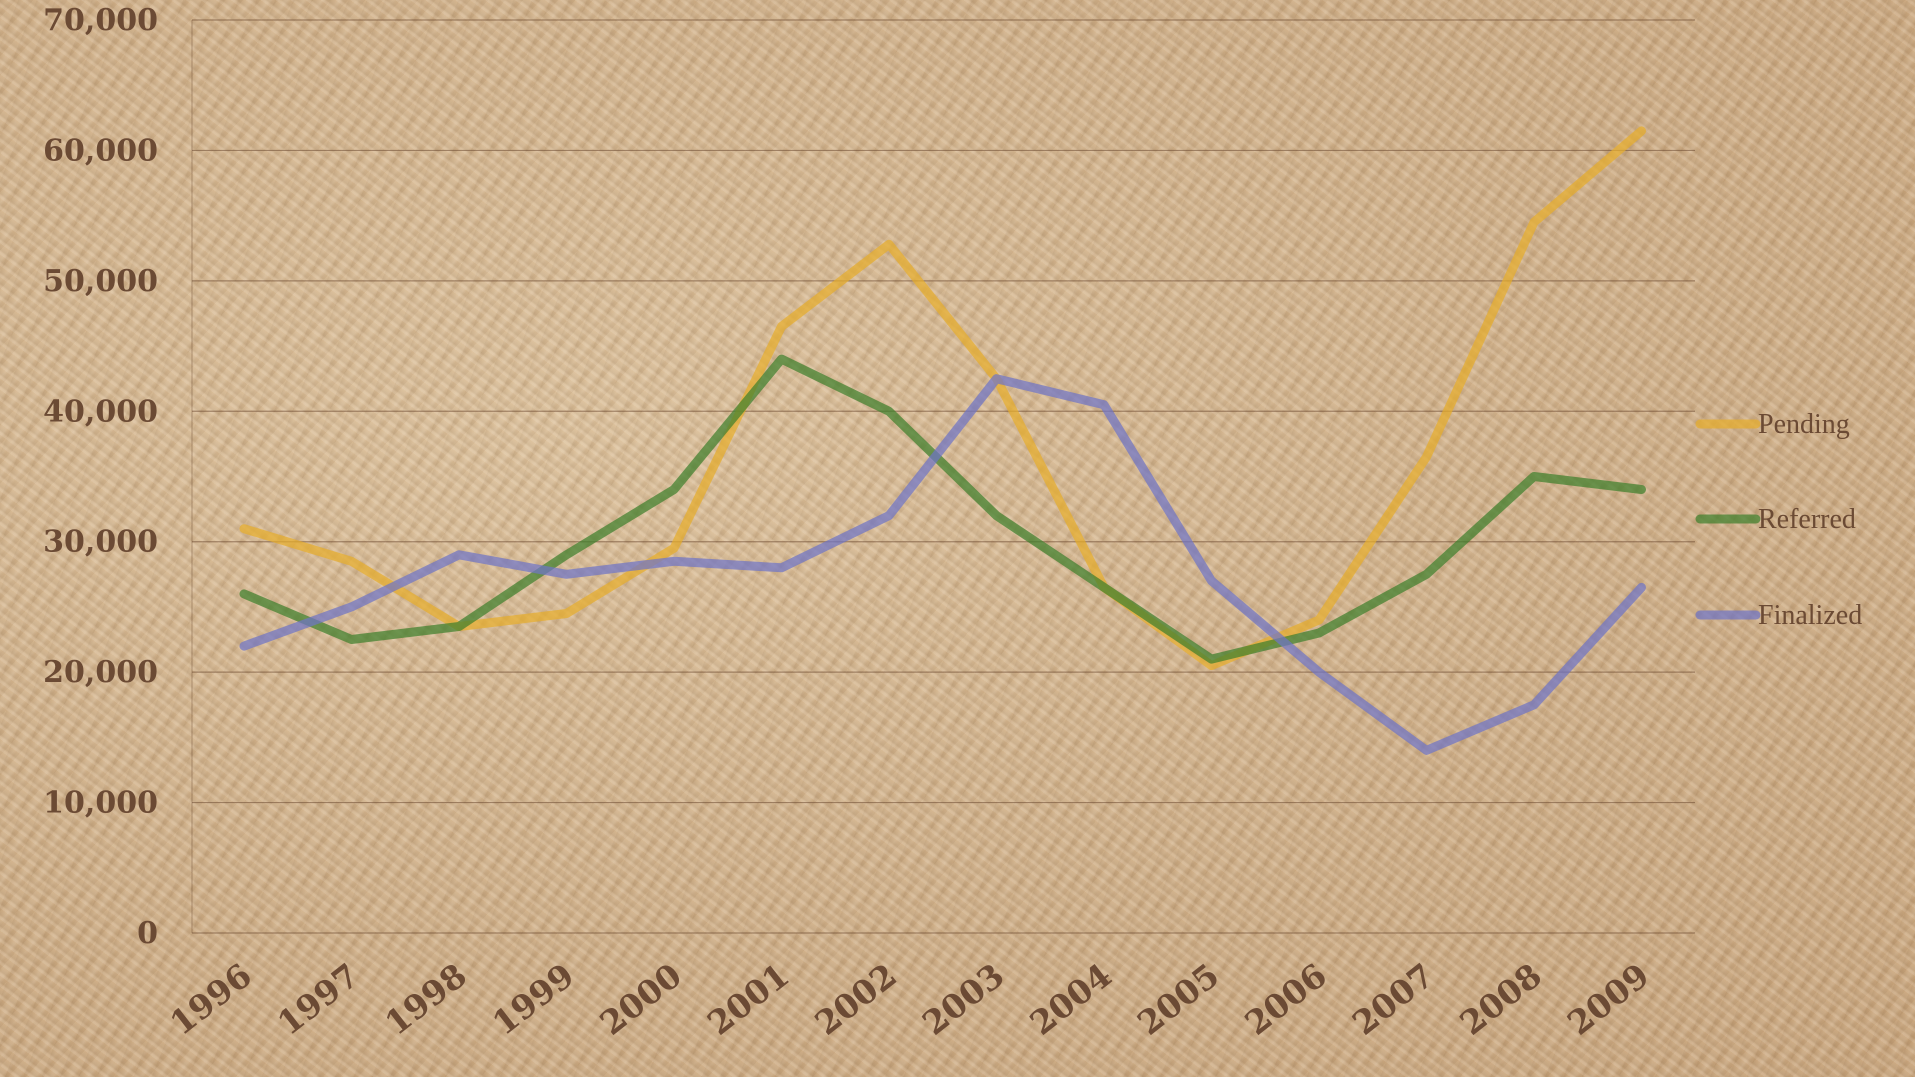  I want to click on x-tick-label: 2002, so click(856, 999).